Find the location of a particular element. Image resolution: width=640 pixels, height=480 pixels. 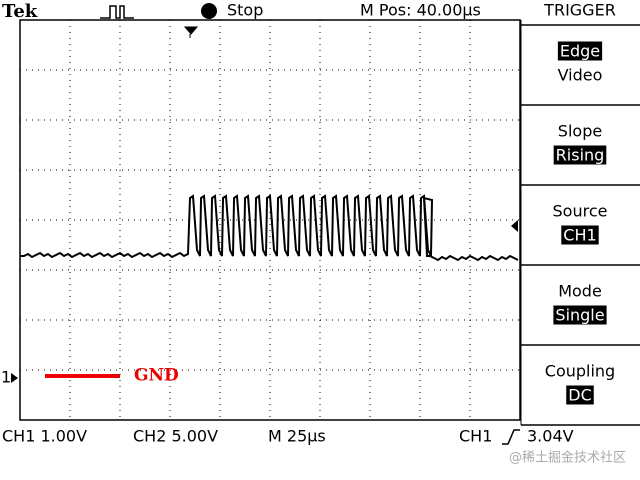

trigger-source: CH1 is located at coordinates (475, 436).